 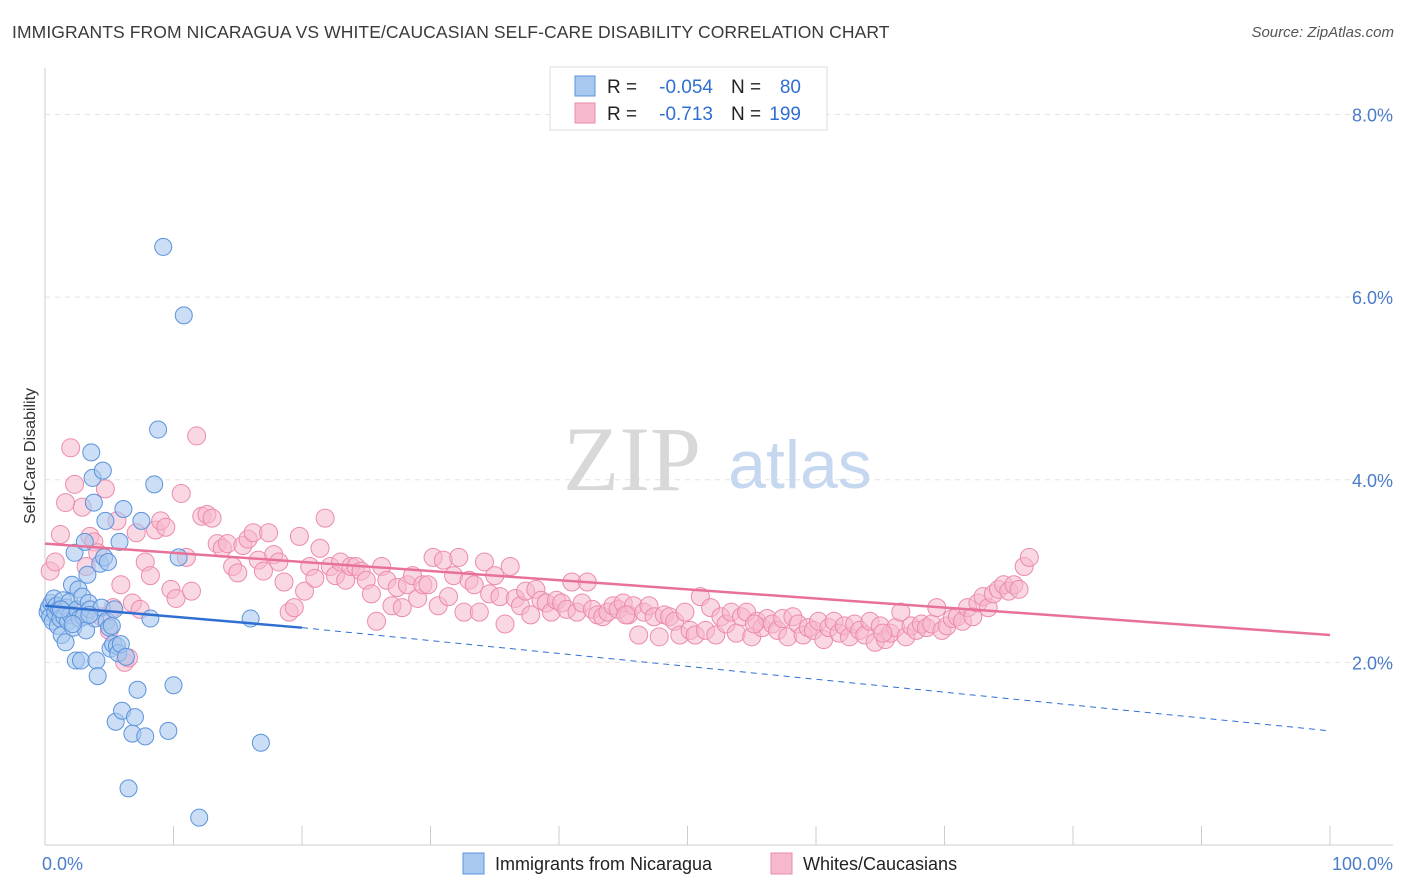 What do you see at coordinates (816, 679) in the screenshot?
I see `nicaragua-trend-dashed` at bounding box center [816, 679].